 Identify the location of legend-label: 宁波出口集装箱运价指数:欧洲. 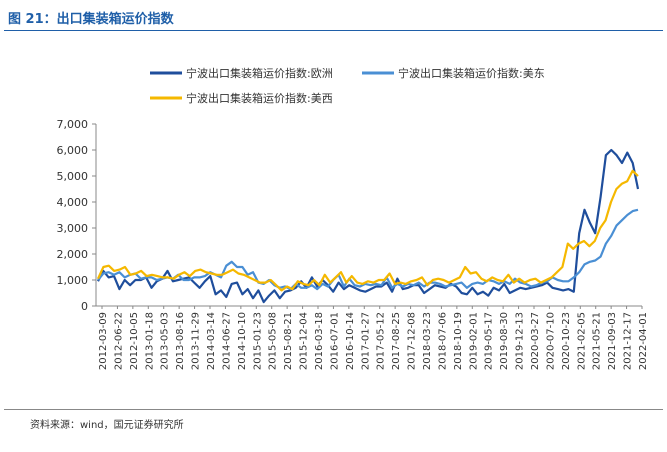
(259, 73).